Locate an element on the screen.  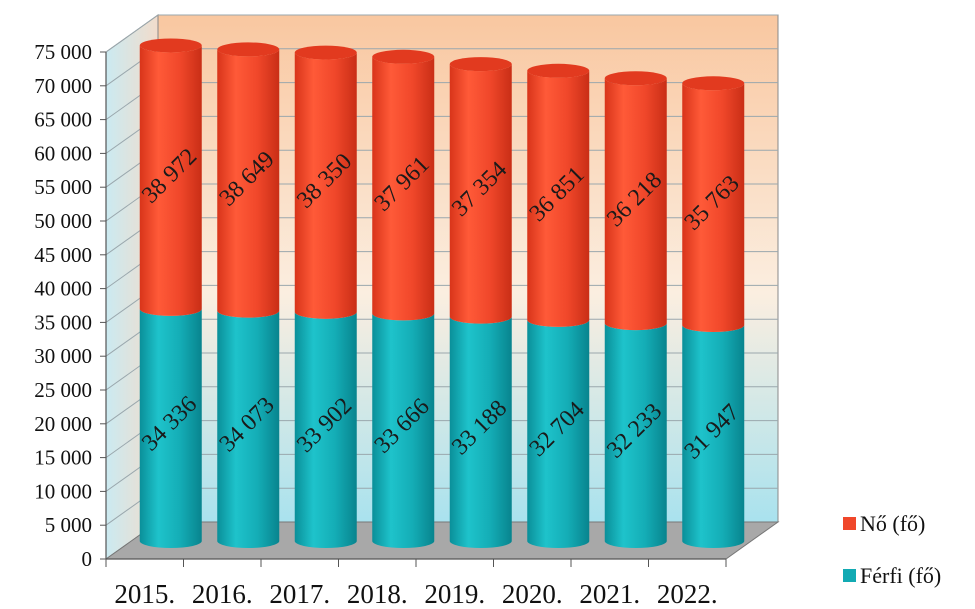
y-tick-label: 25 000 is located at coordinates (63, 390).